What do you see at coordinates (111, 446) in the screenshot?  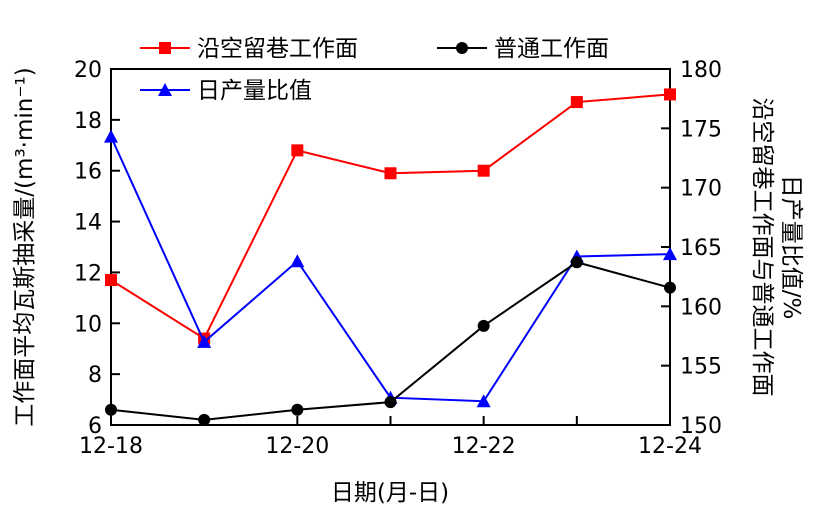 I see `x-tick-label: 12-18` at bounding box center [111, 446].